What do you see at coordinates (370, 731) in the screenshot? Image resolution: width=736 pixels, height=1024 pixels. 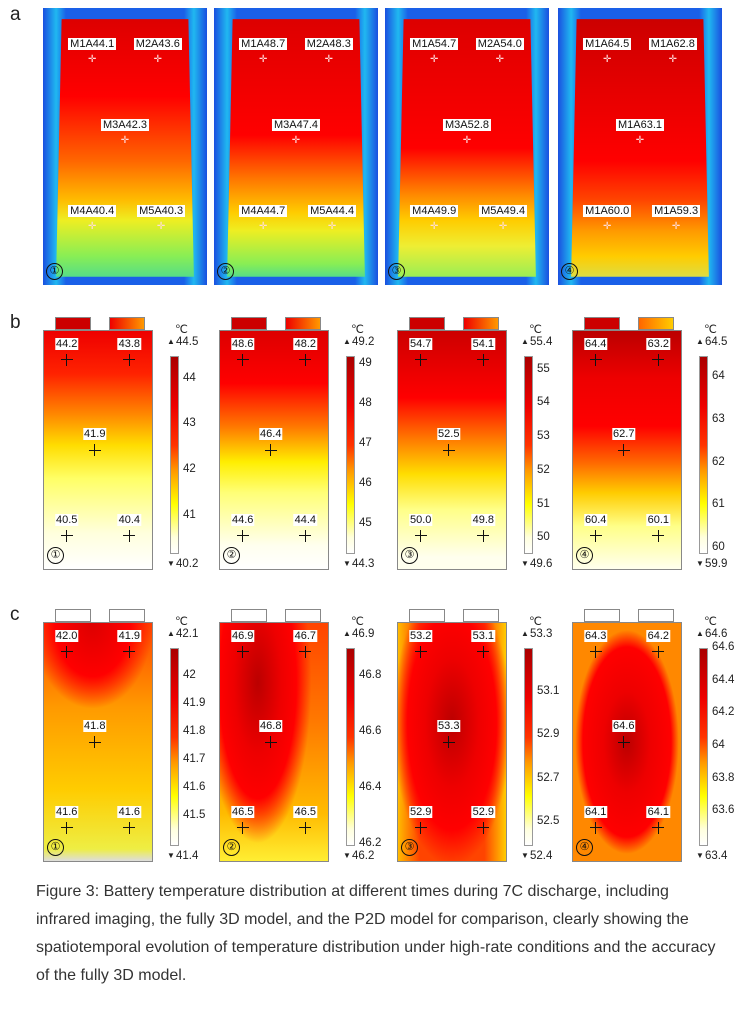 I see `colorbar-tick-label: 46.6` at bounding box center [370, 731].